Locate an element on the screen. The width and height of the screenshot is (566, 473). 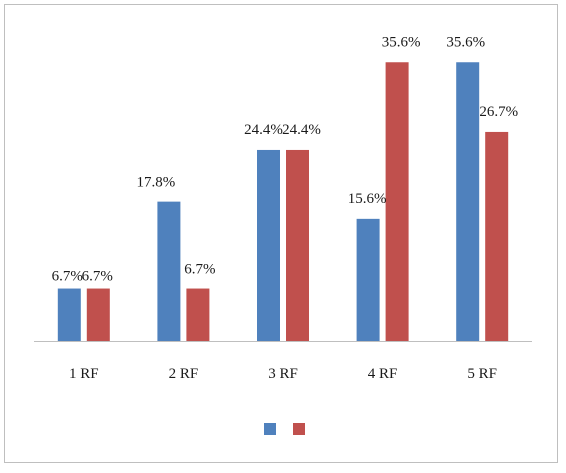
bar-series1-2-rf is located at coordinates (169, 271).